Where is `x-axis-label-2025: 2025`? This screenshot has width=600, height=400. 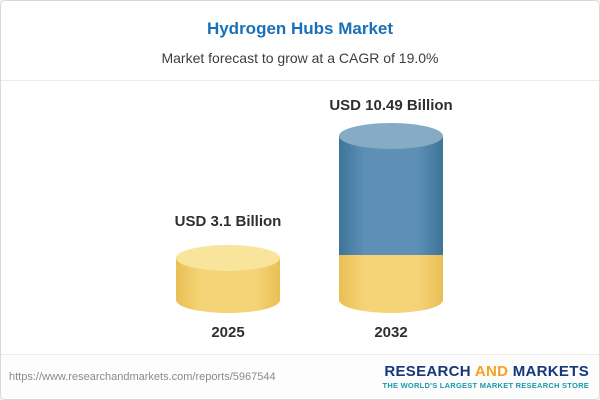
x-axis-label-2025: 2025 is located at coordinates (228, 332).